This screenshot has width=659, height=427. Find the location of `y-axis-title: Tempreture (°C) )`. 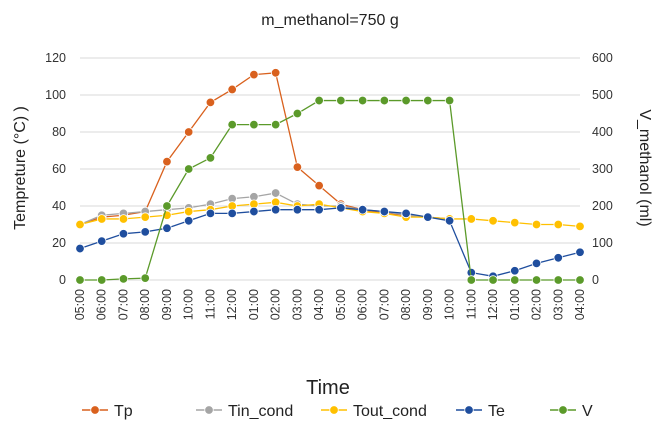

y-axis-title: Tempreture (°C) ) is located at coordinates (20, 168).